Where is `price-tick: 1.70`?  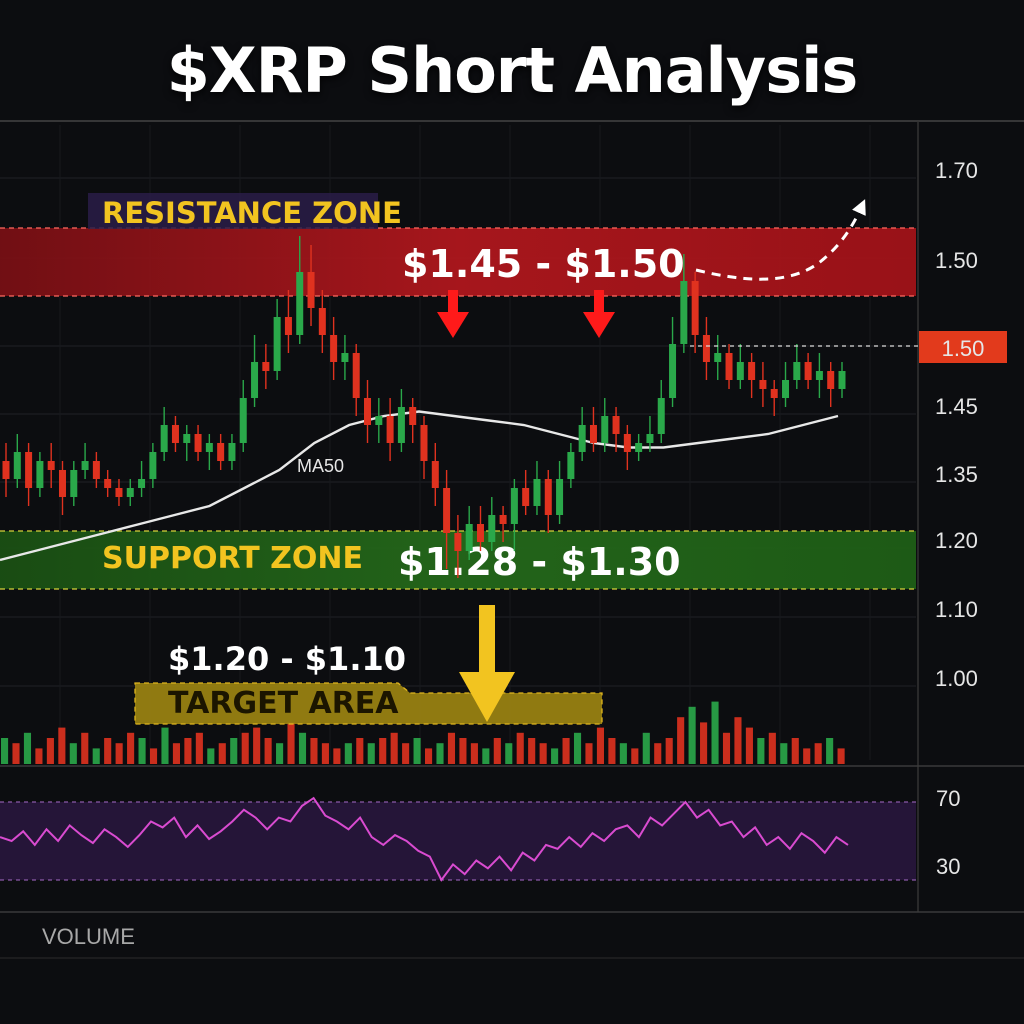 price-tick: 1.70 is located at coordinates (956, 170).